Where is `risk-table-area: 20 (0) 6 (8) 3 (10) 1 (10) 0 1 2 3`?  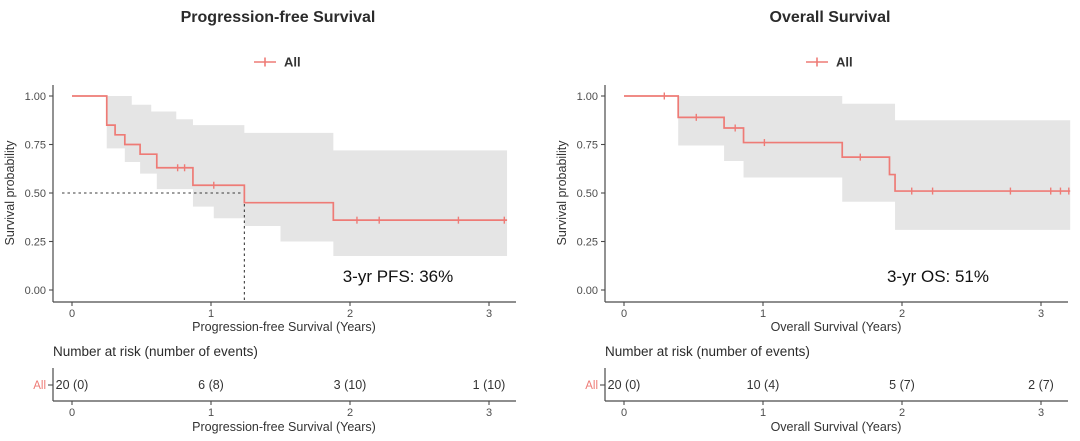
risk-table-area: 20 (0) 6 (8) 3 (10) 1 (10) 0 1 2 3 is located at coordinates (282, 393).